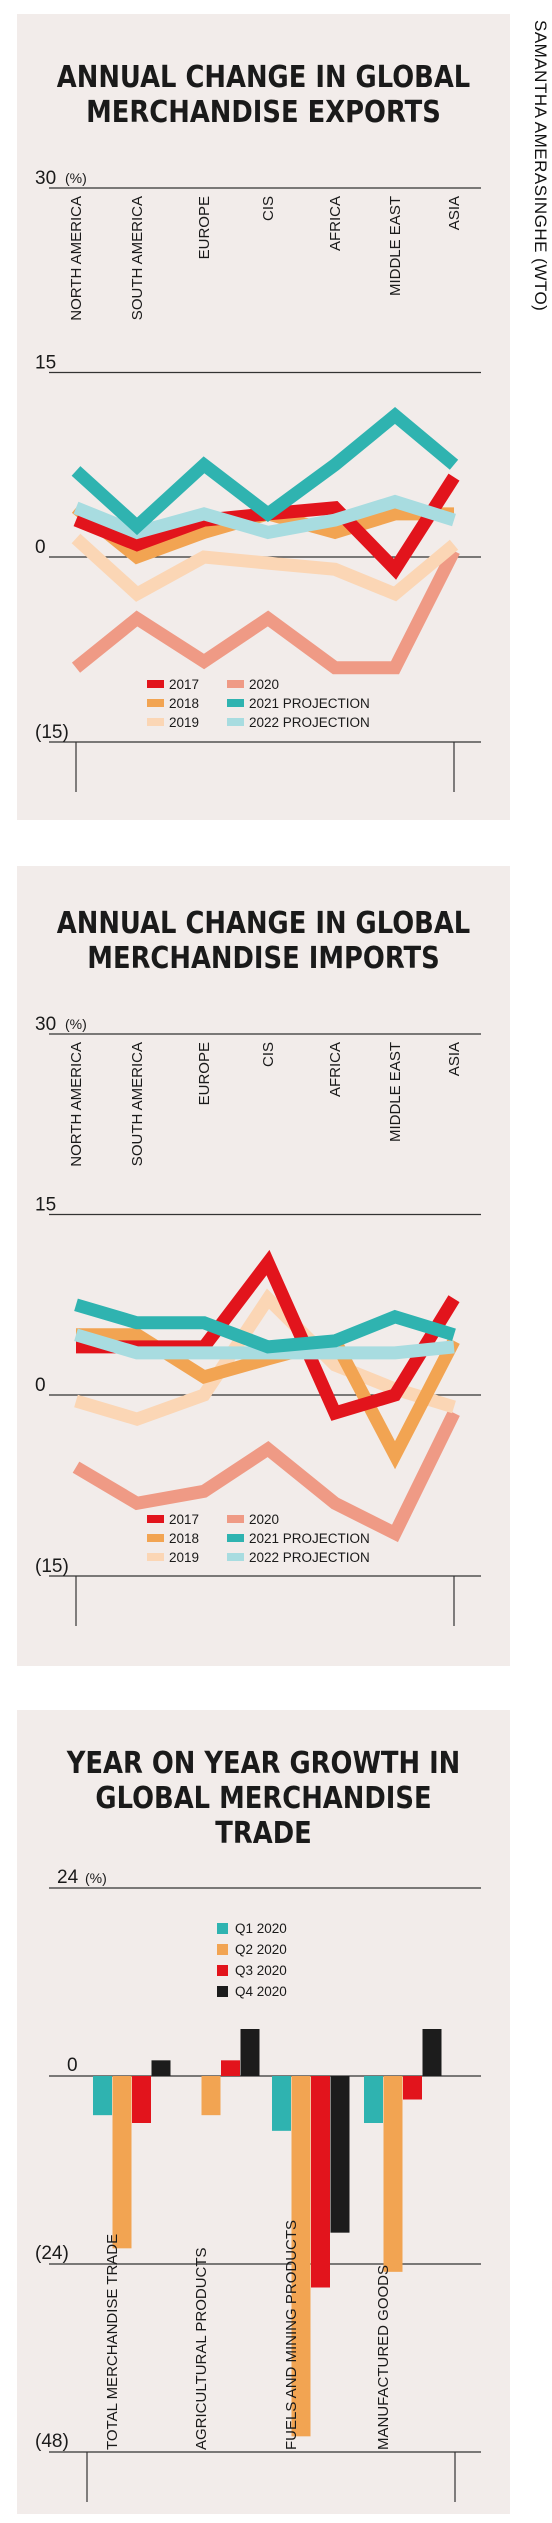 The width and height of the screenshot is (552, 2523). Describe the element at coordinates (222, 1928) in the screenshot. I see `legend-swatch-q1-2020` at that location.